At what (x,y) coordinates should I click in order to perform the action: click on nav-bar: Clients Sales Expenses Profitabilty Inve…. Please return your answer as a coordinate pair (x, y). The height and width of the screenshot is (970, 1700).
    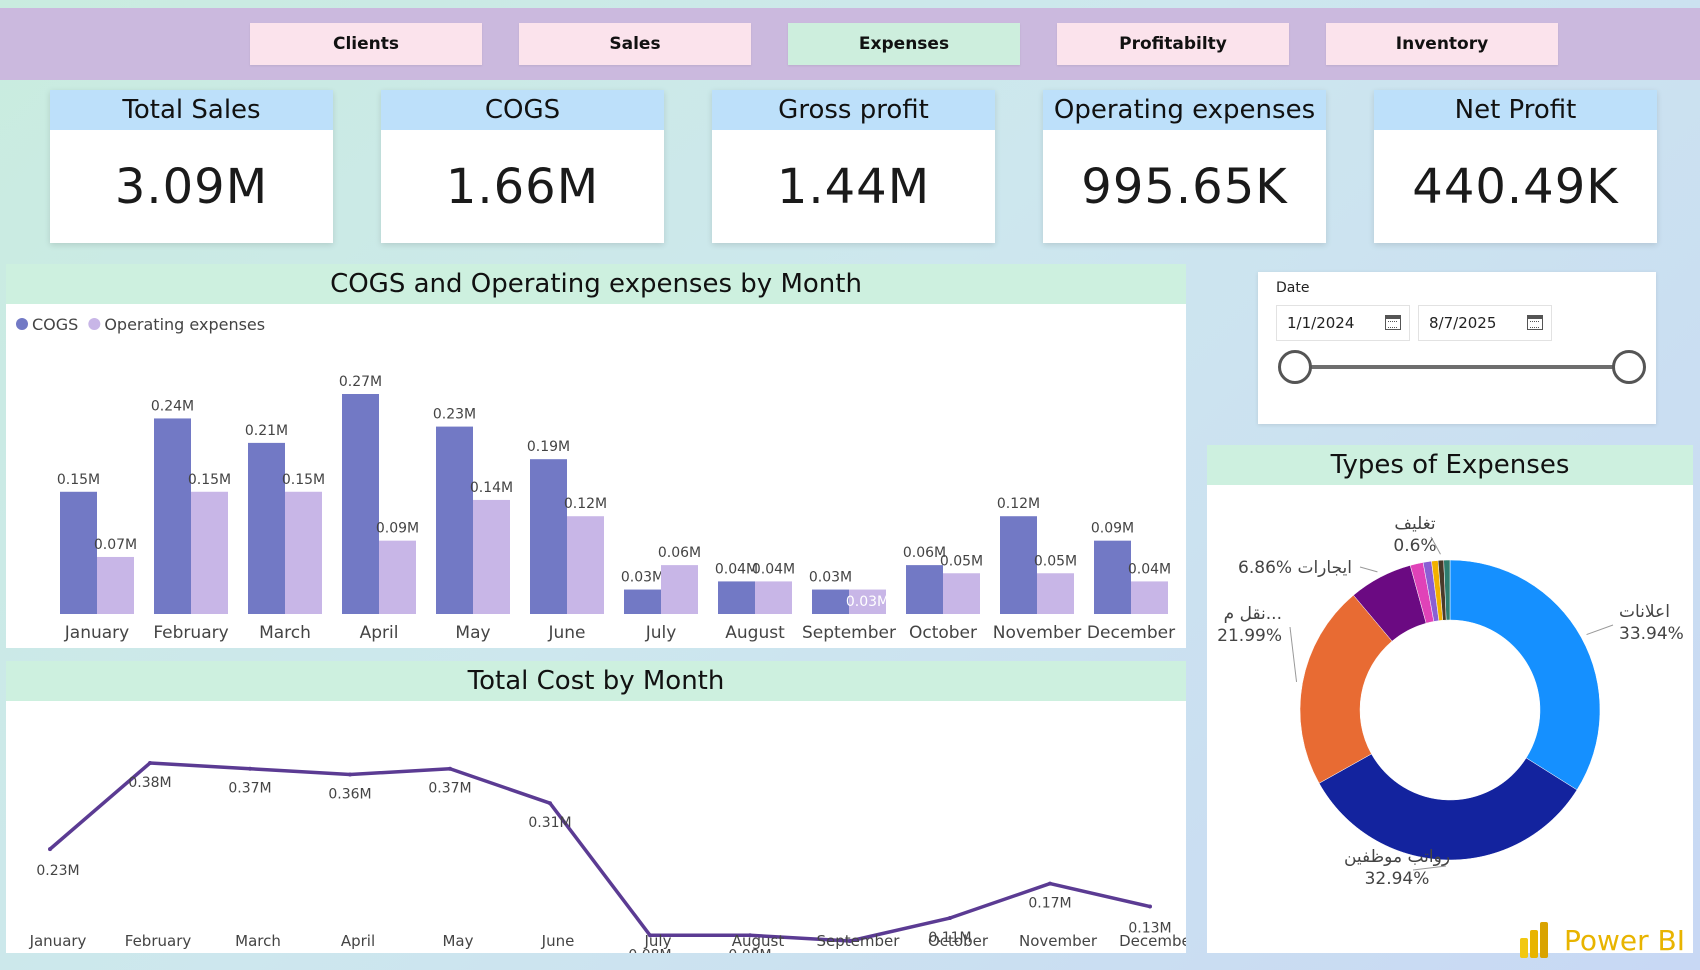
    Looking at the image, I should click on (850, 44).